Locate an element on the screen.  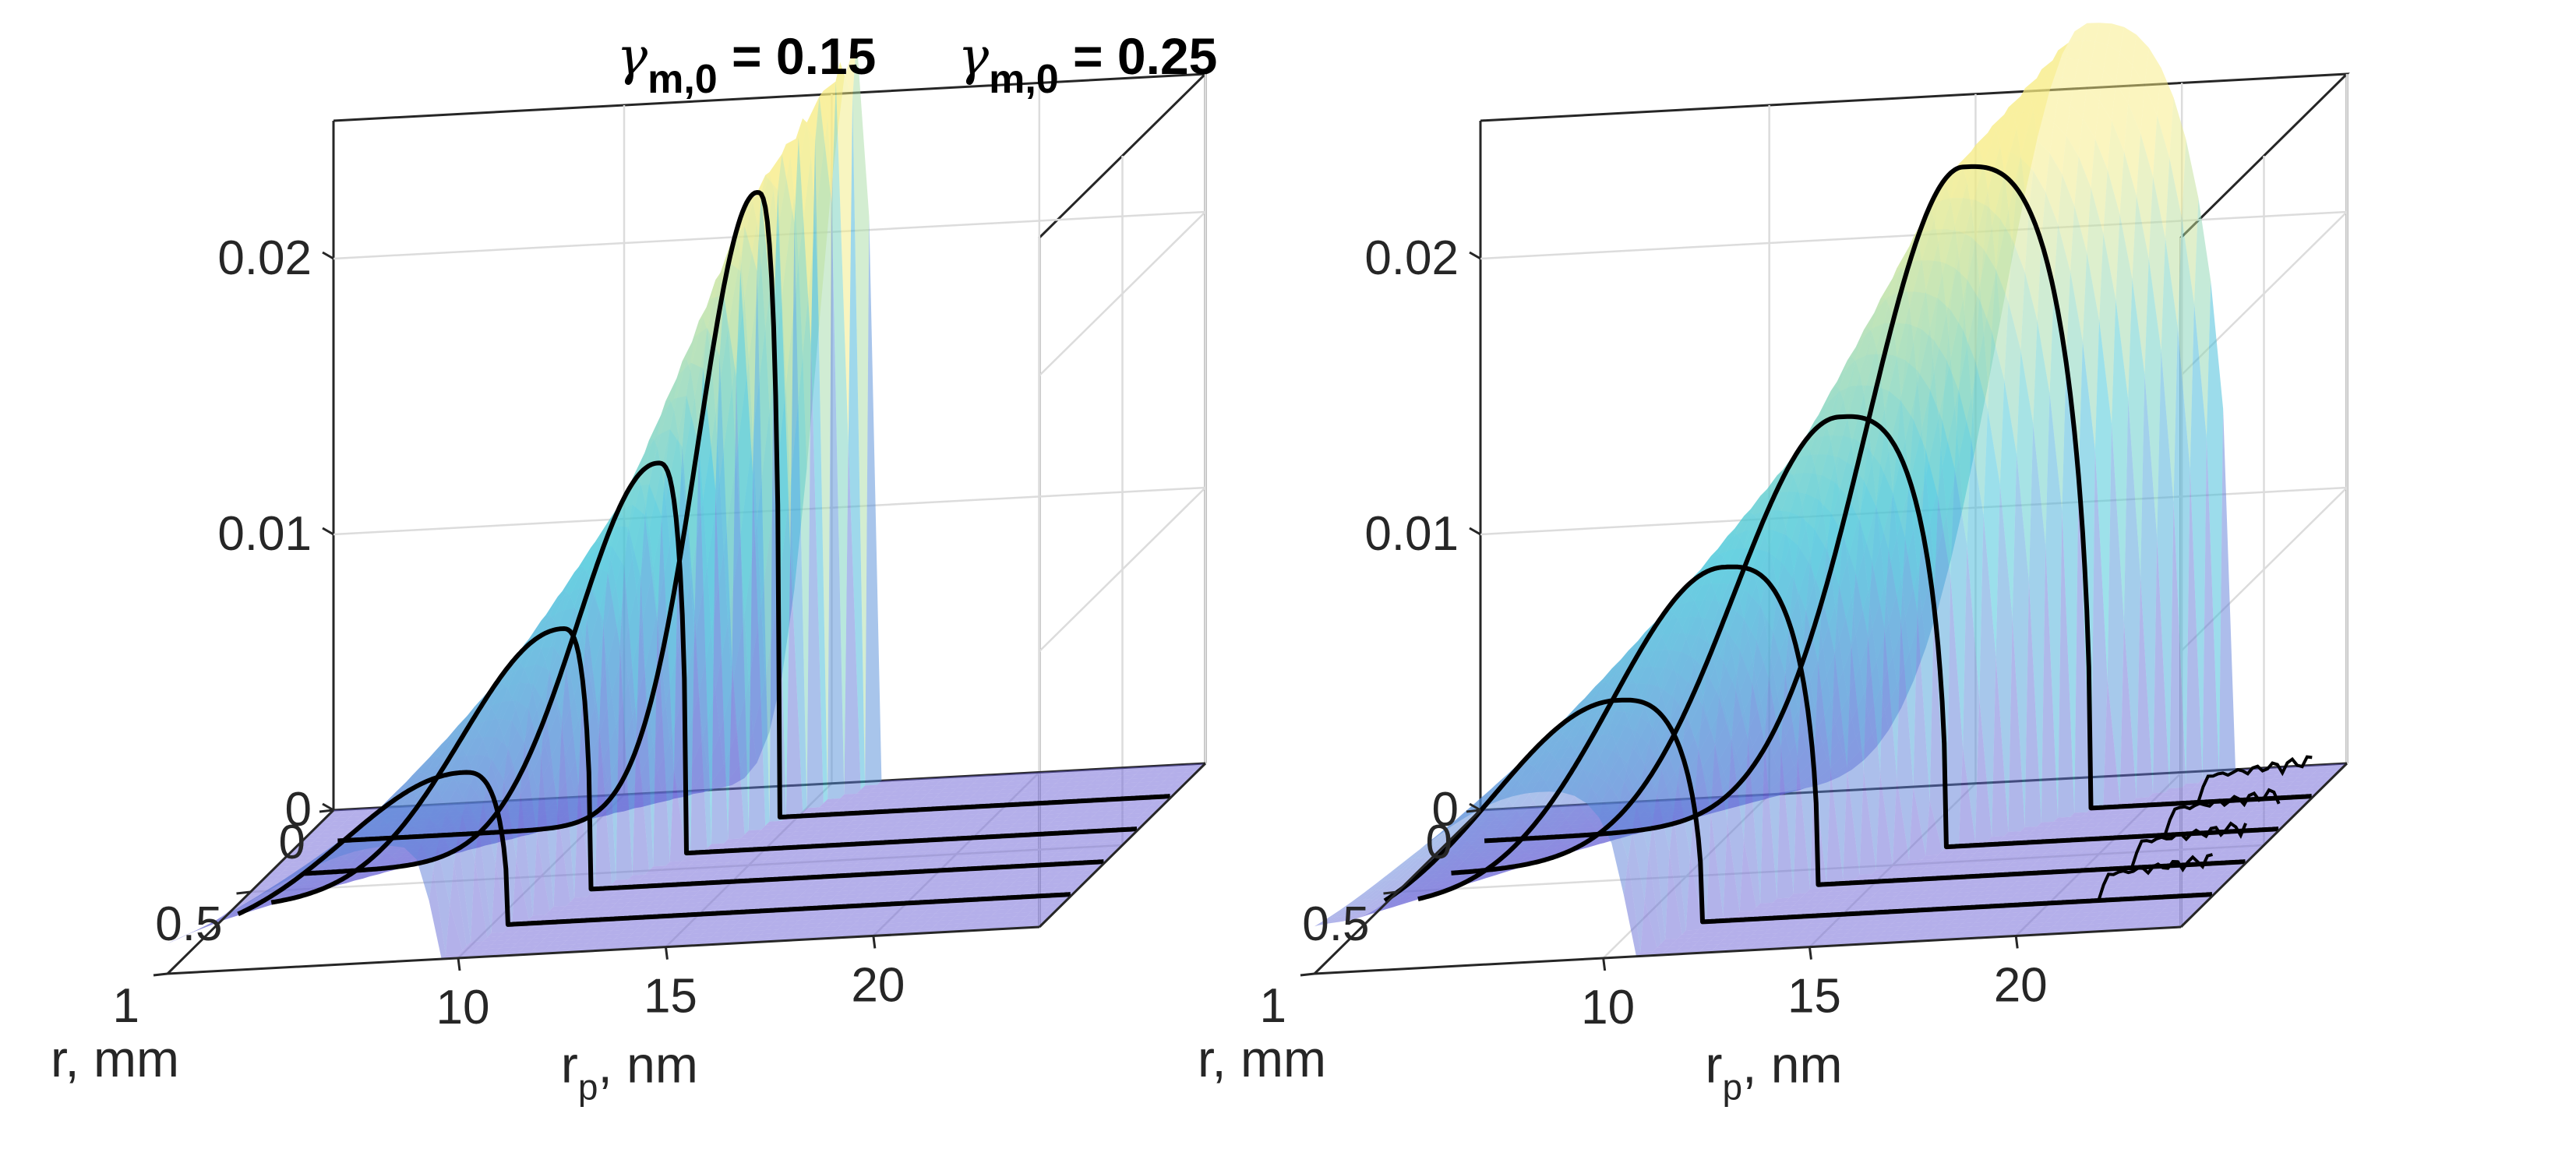
y-tick-label: 0.5 is located at coordinates (188, 924).